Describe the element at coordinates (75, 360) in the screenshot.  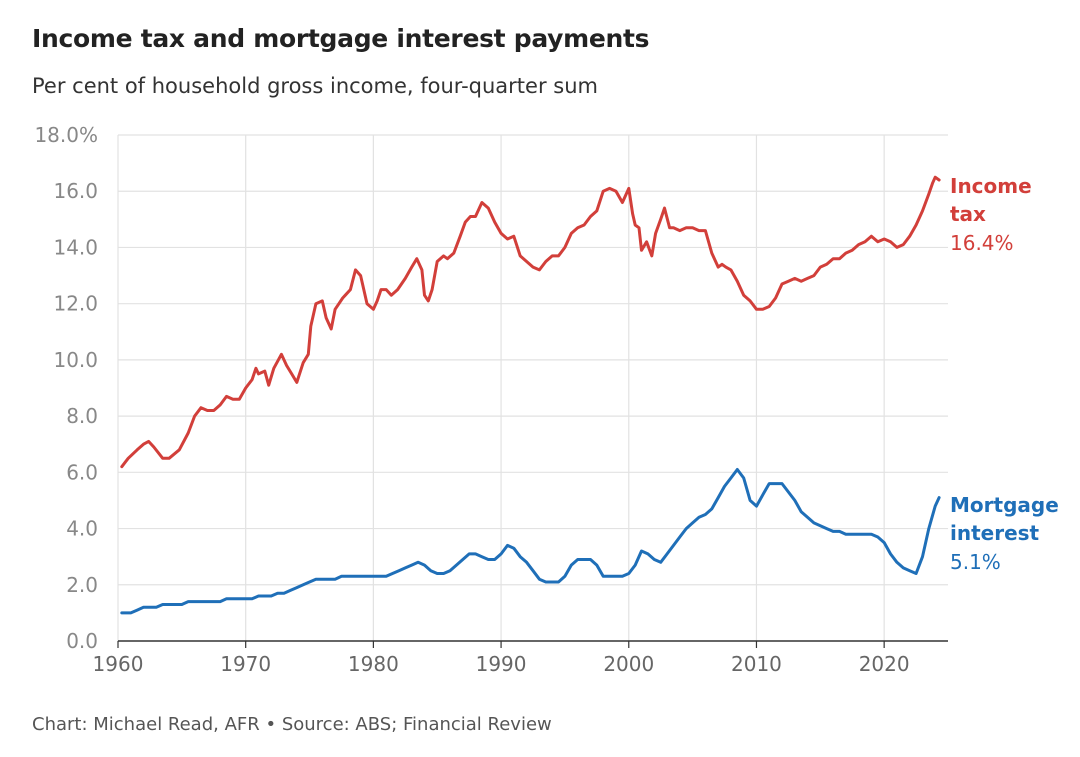
I see `y-tick-label: 10.0` at that location.